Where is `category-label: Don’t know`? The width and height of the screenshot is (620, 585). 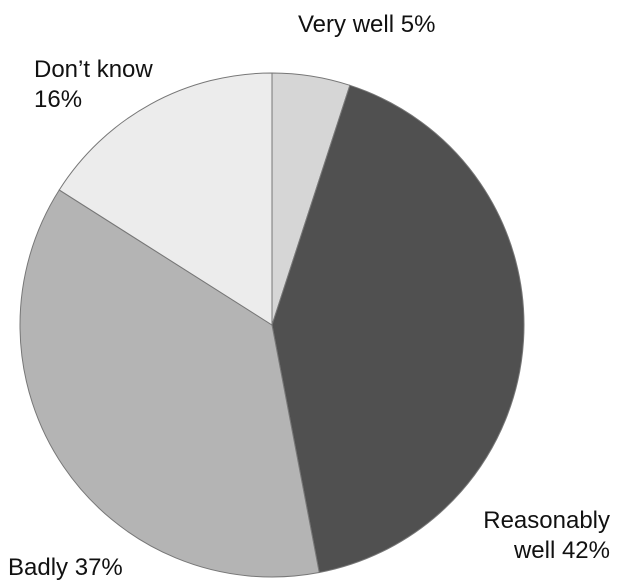 category-label: Don’t know is located at coordinates (93, 69).